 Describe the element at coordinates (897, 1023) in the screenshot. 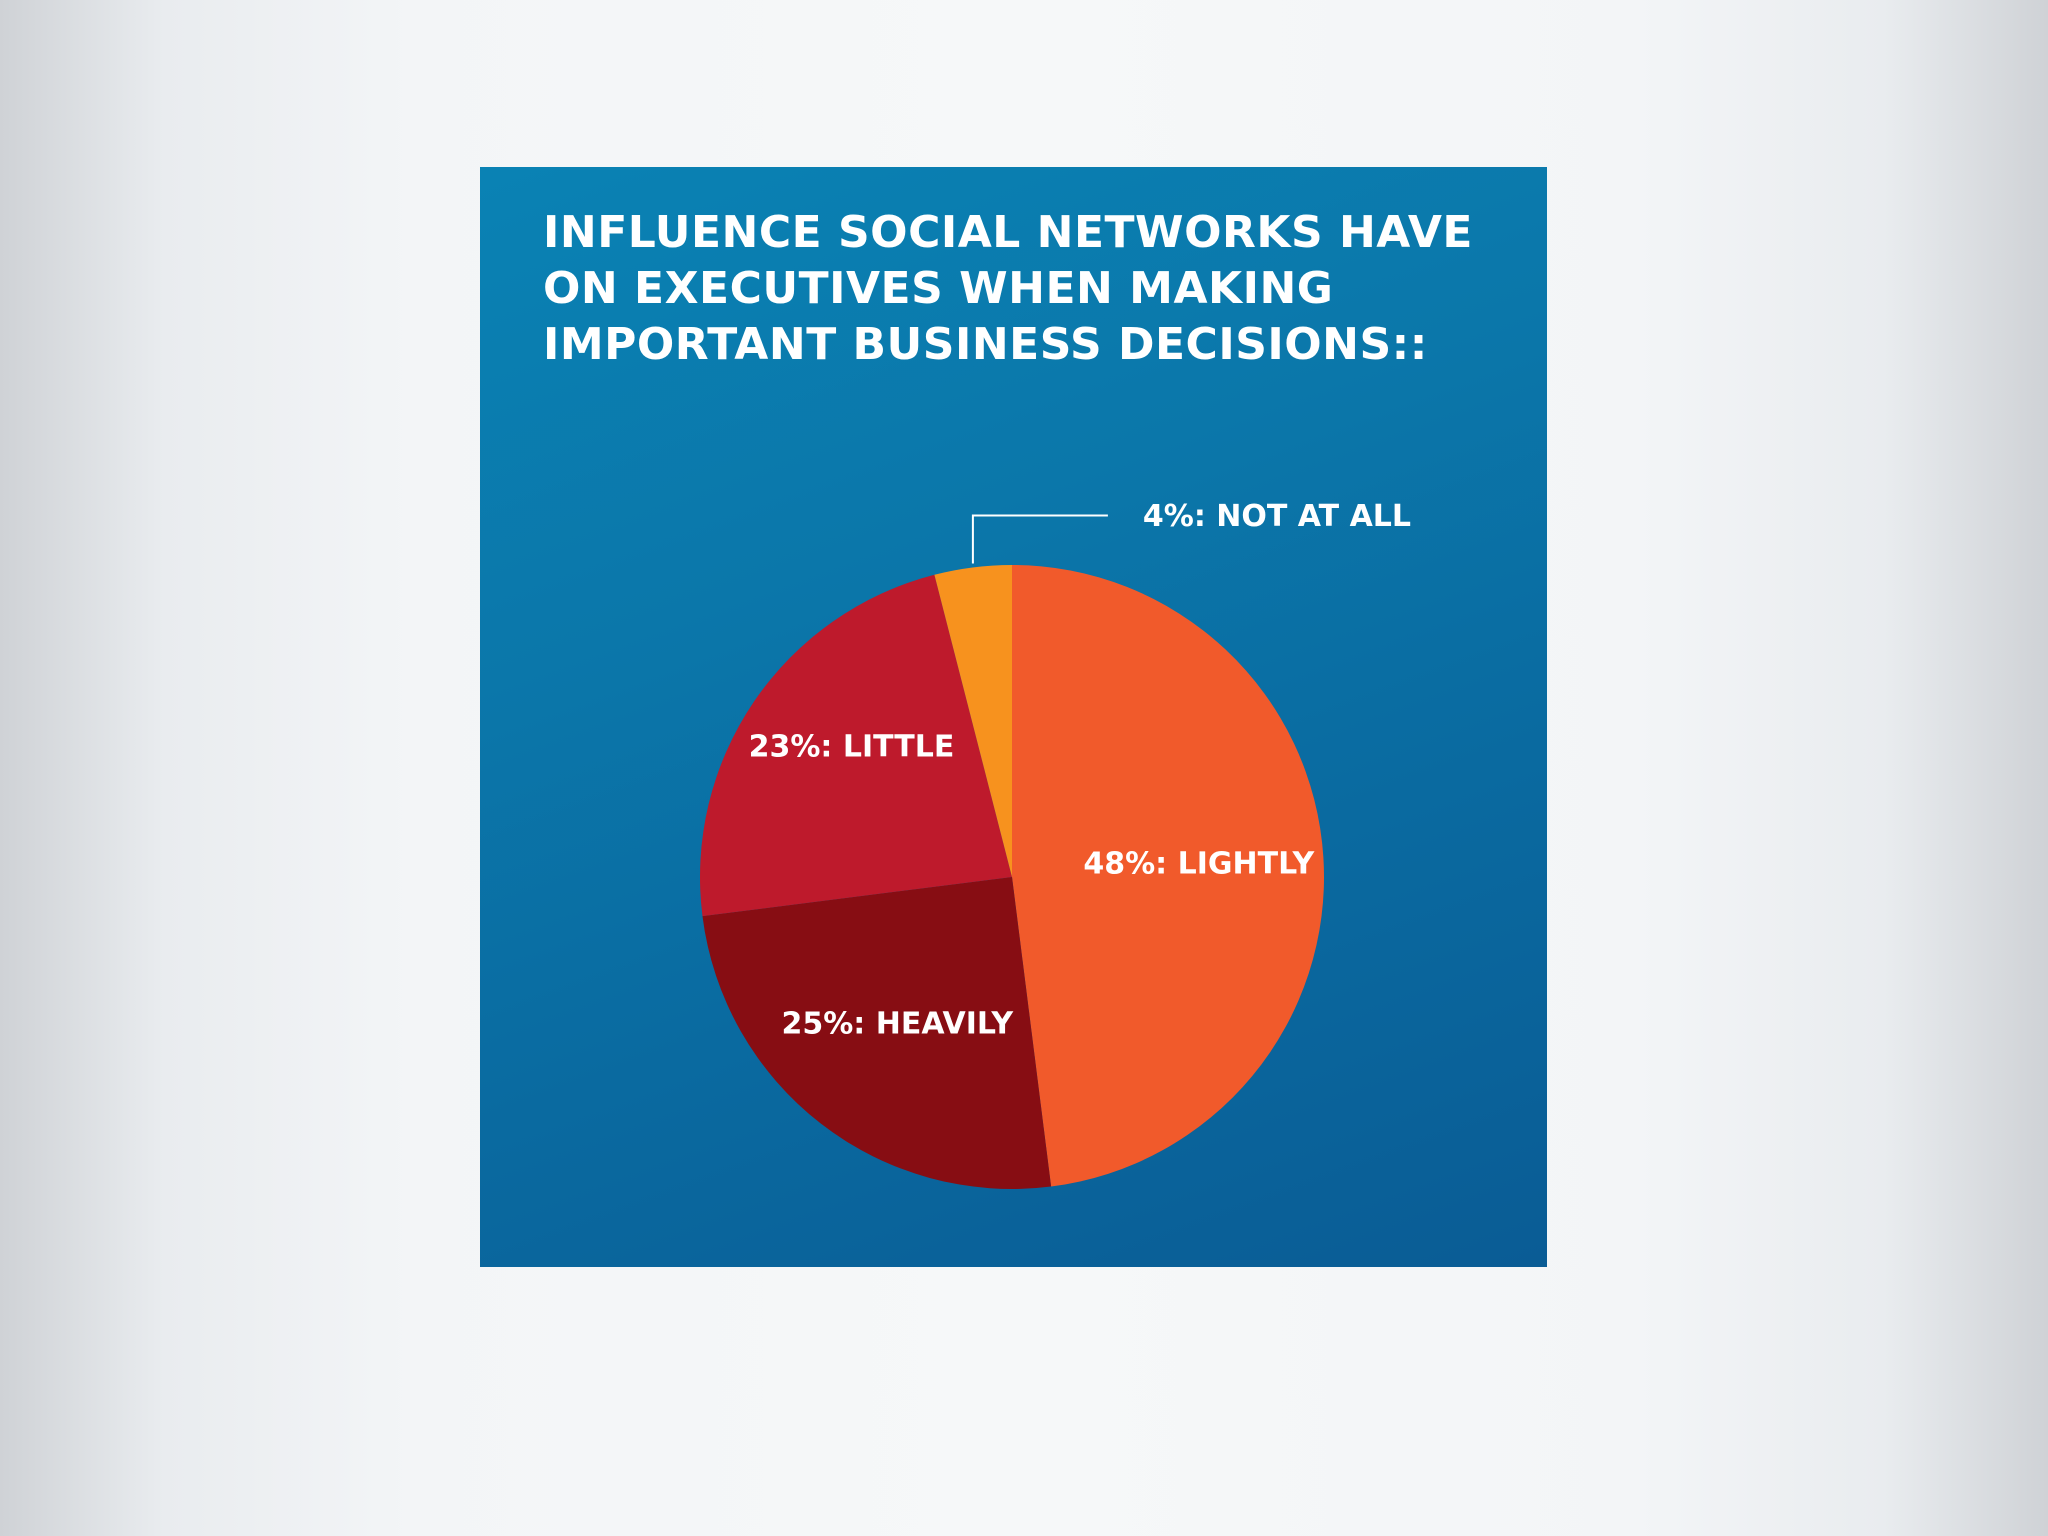

I see `slice-label-heavily: 25%: HEAVILY` at that location.